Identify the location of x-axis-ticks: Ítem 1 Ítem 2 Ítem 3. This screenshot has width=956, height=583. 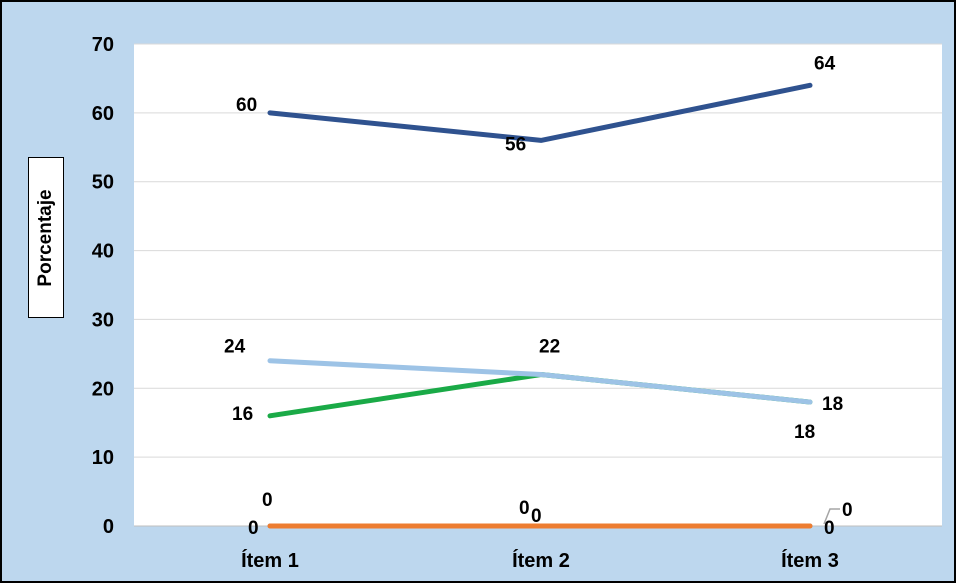
(540, 560).